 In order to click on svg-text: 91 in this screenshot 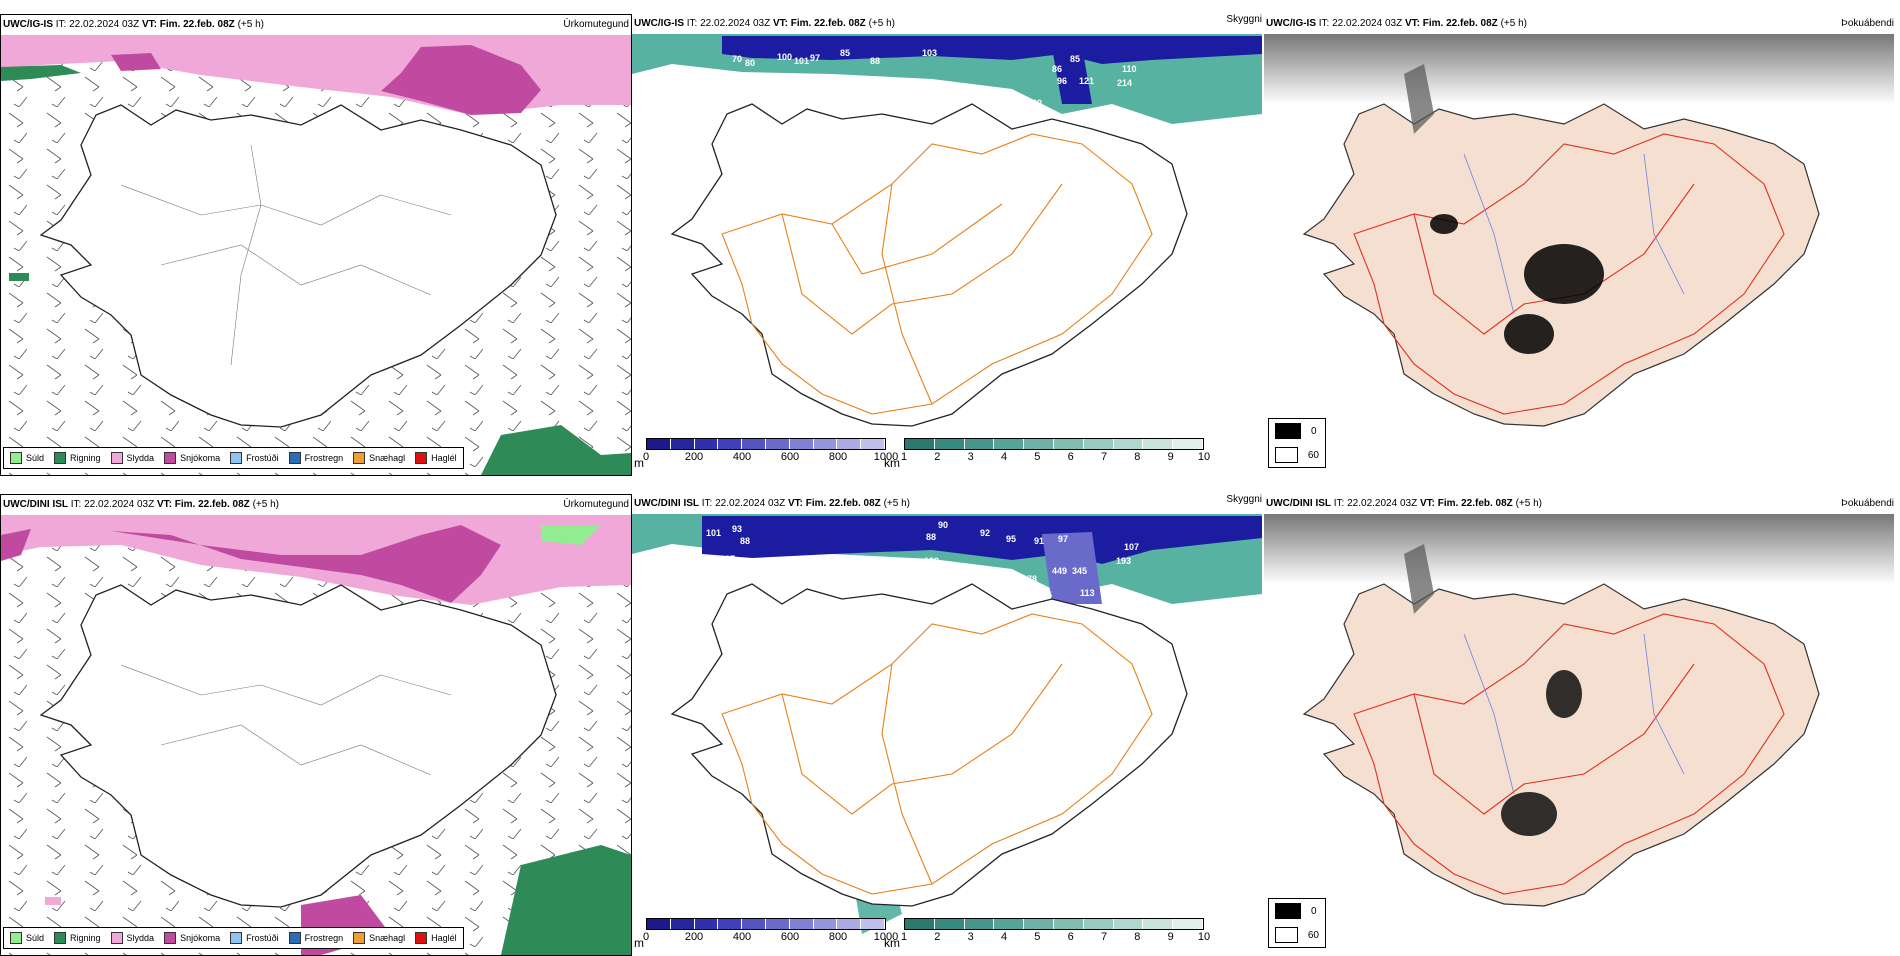, I will do `click(1039, 541)`.